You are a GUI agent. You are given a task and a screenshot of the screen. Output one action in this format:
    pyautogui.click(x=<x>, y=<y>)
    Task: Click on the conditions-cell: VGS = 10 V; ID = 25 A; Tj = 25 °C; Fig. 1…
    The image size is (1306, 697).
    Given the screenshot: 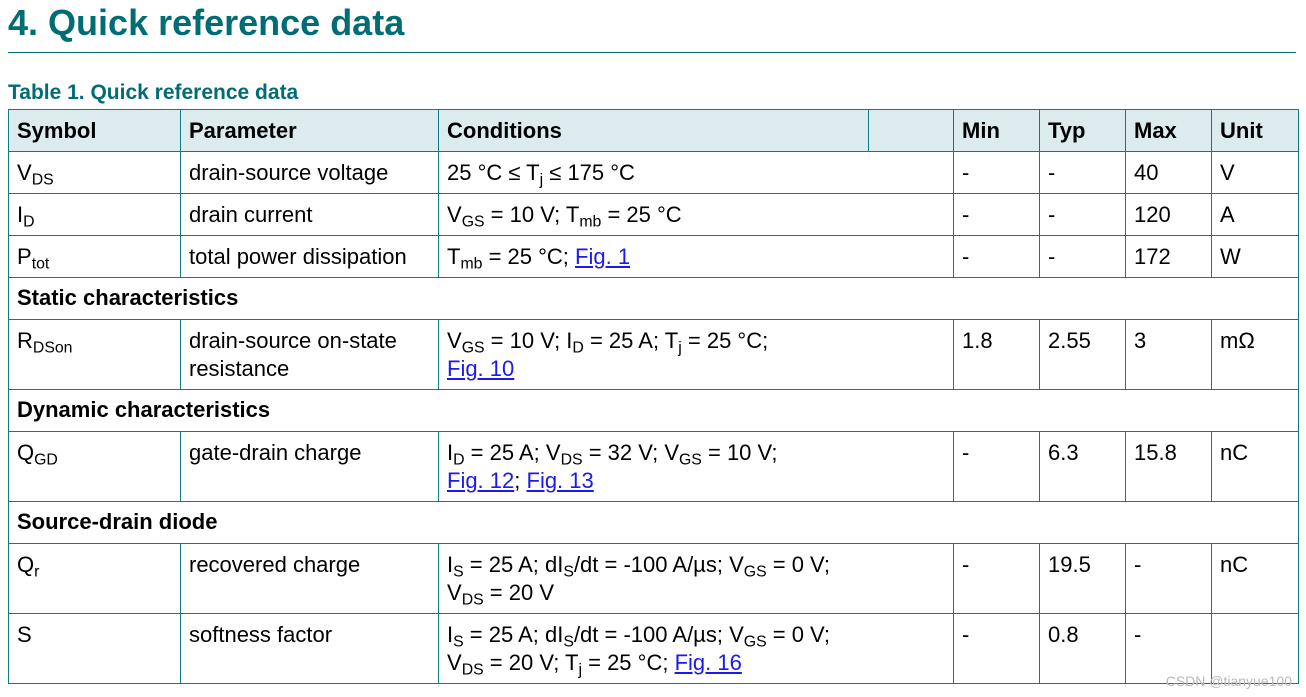 What is the action you would take?
    pyautogui.click(x=696, y=354)
    